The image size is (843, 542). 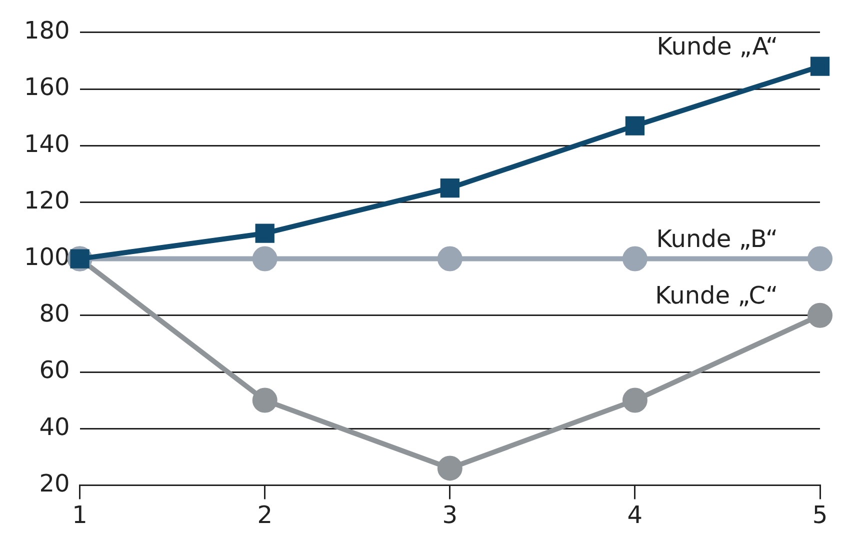 I want to click on y-tick-label: 160, so click(x=47, y=87).